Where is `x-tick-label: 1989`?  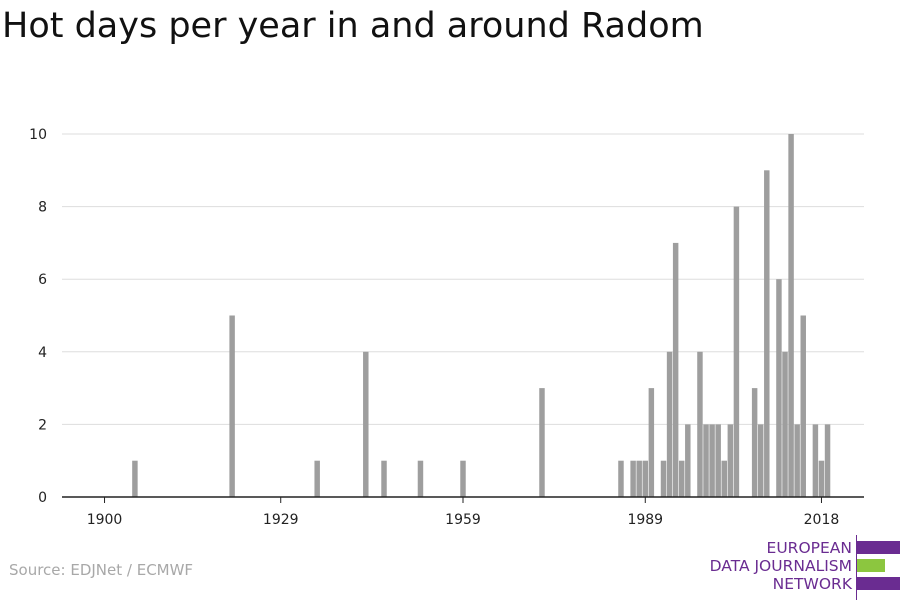
x-tick-label: 1989 is located at coordinates (645, 520).